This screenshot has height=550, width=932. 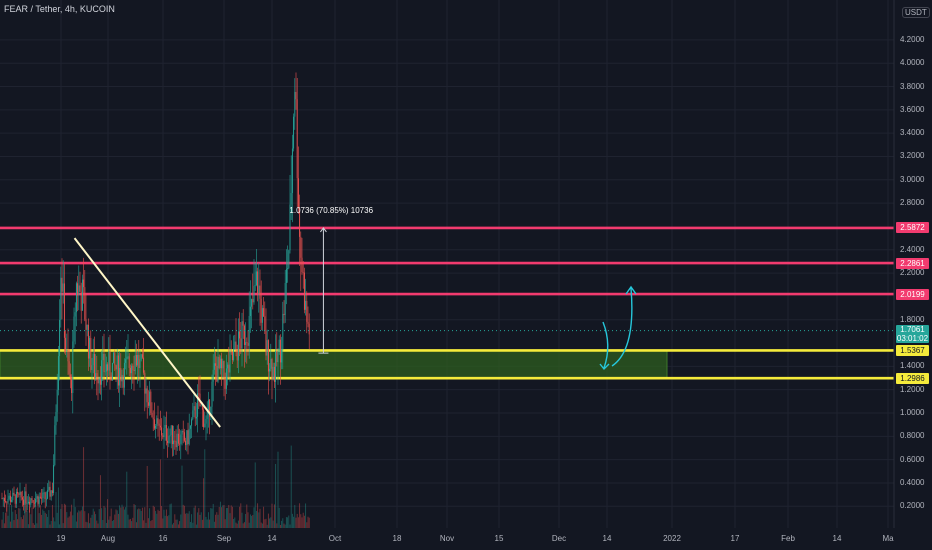 What do you see at coordinates (323, 230) in the screenshot?
I see `measure-arrowhead` at bounding box center [323, 230].